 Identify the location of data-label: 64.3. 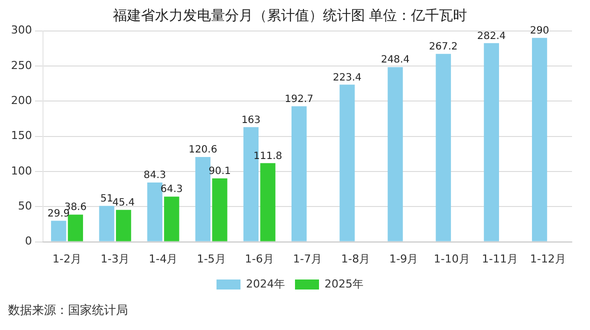
(171, 190).